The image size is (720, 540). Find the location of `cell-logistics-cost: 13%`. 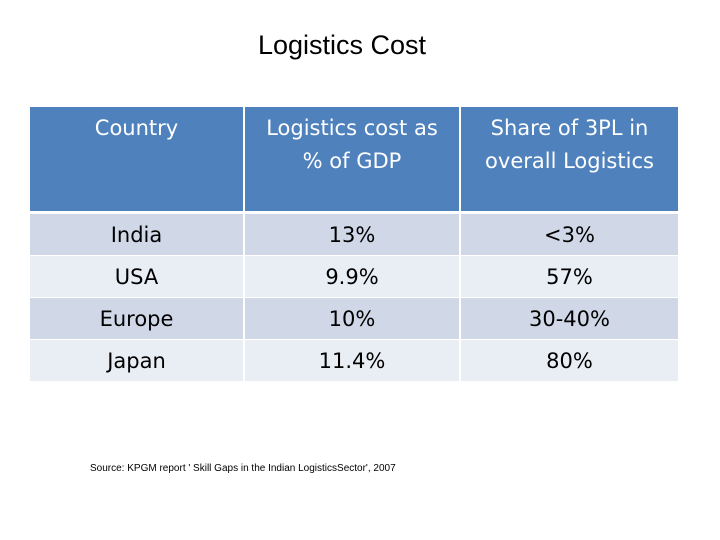

cell-logistics-cost: 13% is located at coordinates (353, 235).